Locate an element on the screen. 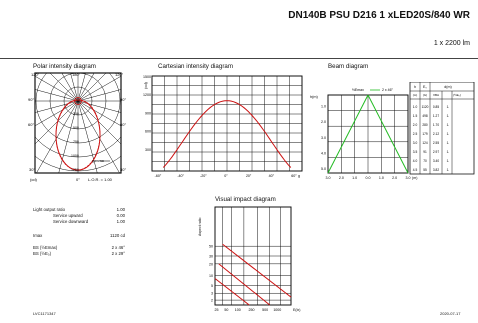 Image resolution: width=478 pixels, height=323 pixels. cartesian-xtick: 0° is located at coordinates (226, 176).